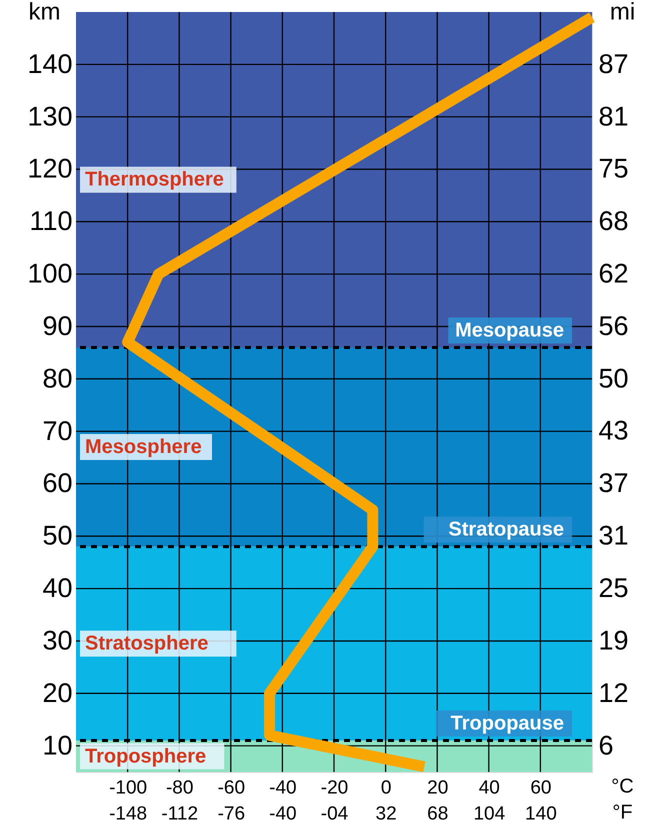 The image size is (665, 829). I want to click on y-tick-label: 80, so click(57, 378).